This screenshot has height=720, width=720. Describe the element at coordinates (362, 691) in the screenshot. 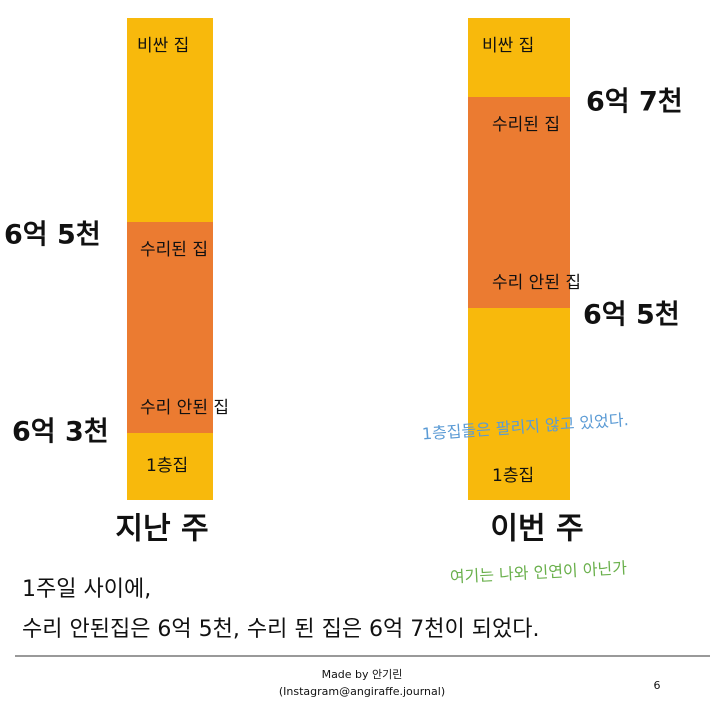

I see `credit: (Instagram@angiraffe.journal)` at that location.